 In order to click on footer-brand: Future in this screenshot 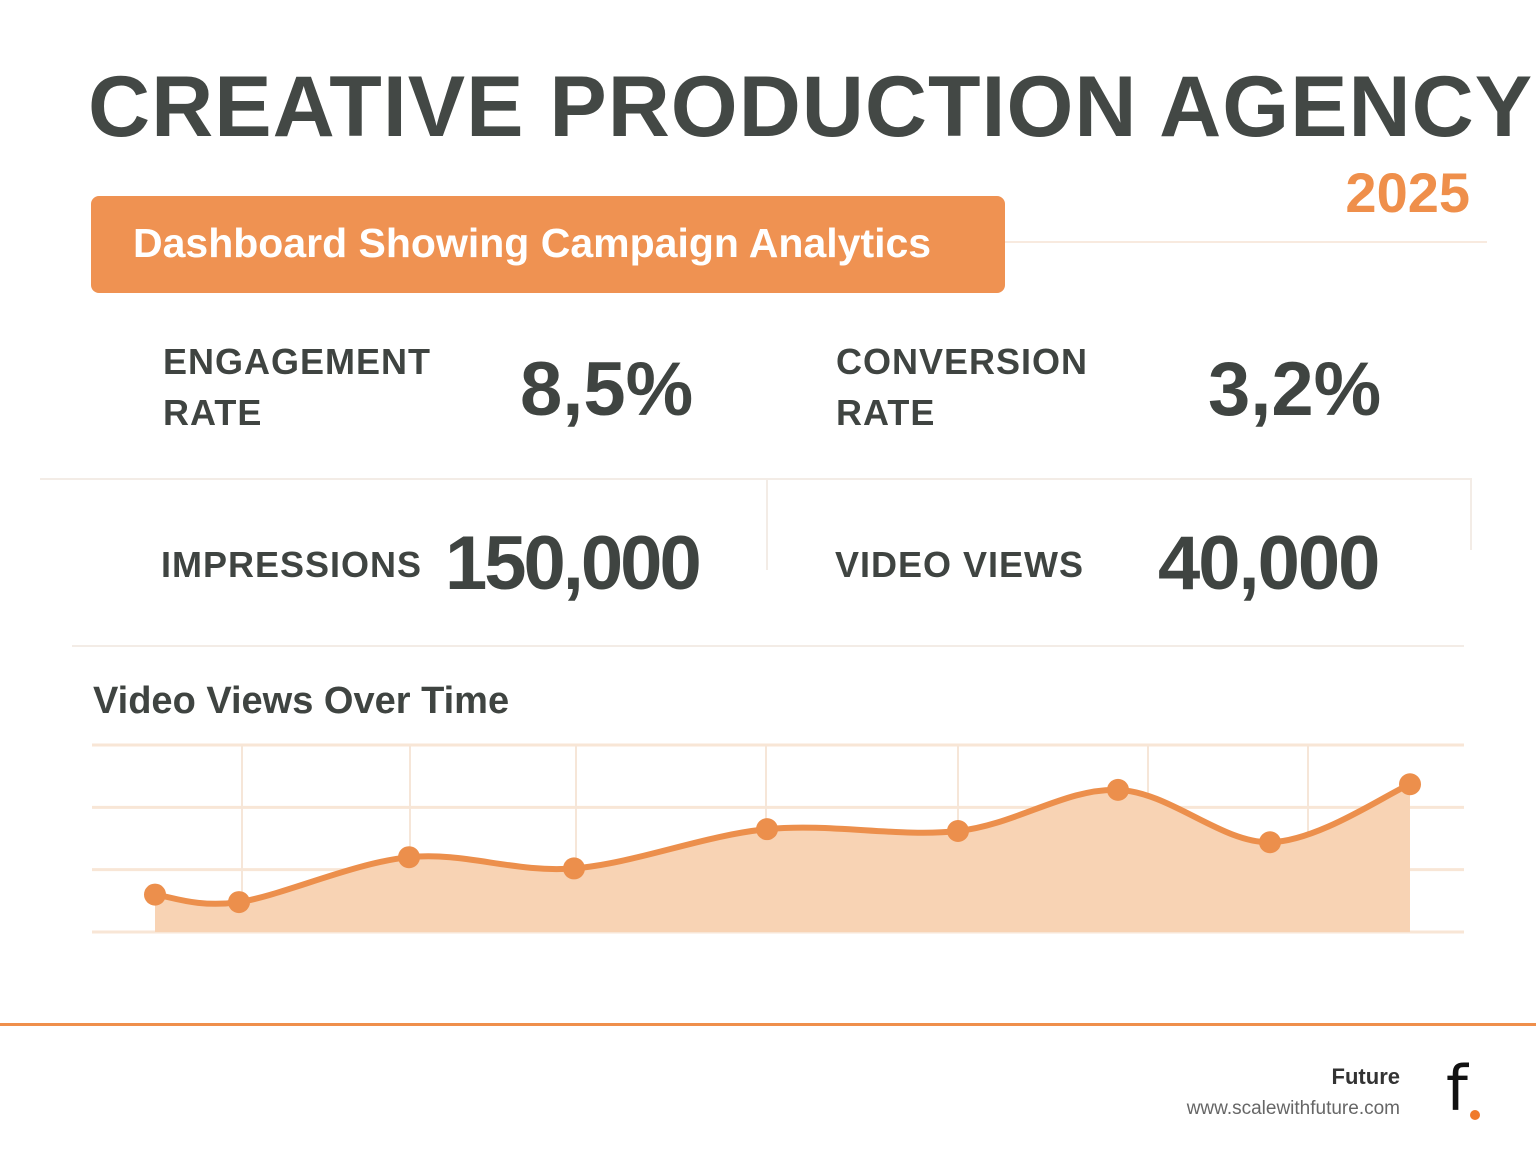, I will do `click(1365, 1076)`.